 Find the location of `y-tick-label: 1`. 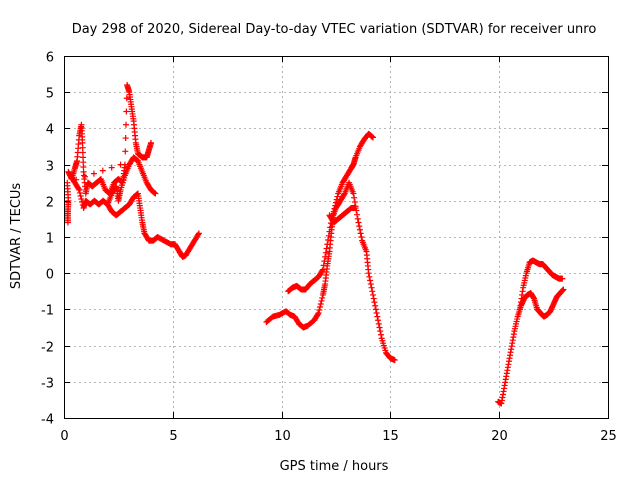

y-tick-label: 1 is located at coordinates (50, 239).